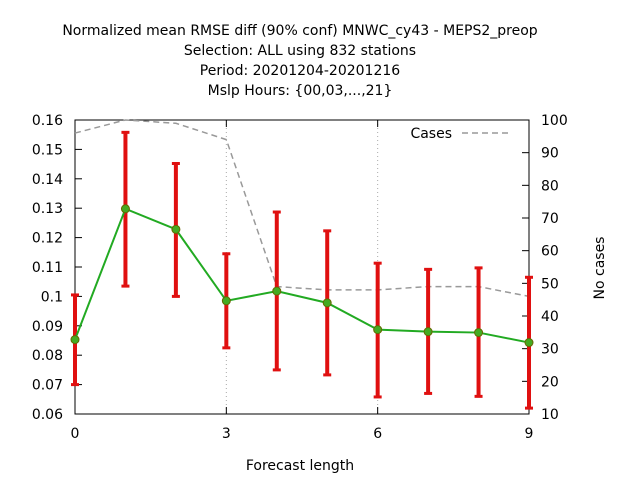 This screenshot has height=480, width=640. I want to click on y2-tick-label: 10, so click(550, 415).